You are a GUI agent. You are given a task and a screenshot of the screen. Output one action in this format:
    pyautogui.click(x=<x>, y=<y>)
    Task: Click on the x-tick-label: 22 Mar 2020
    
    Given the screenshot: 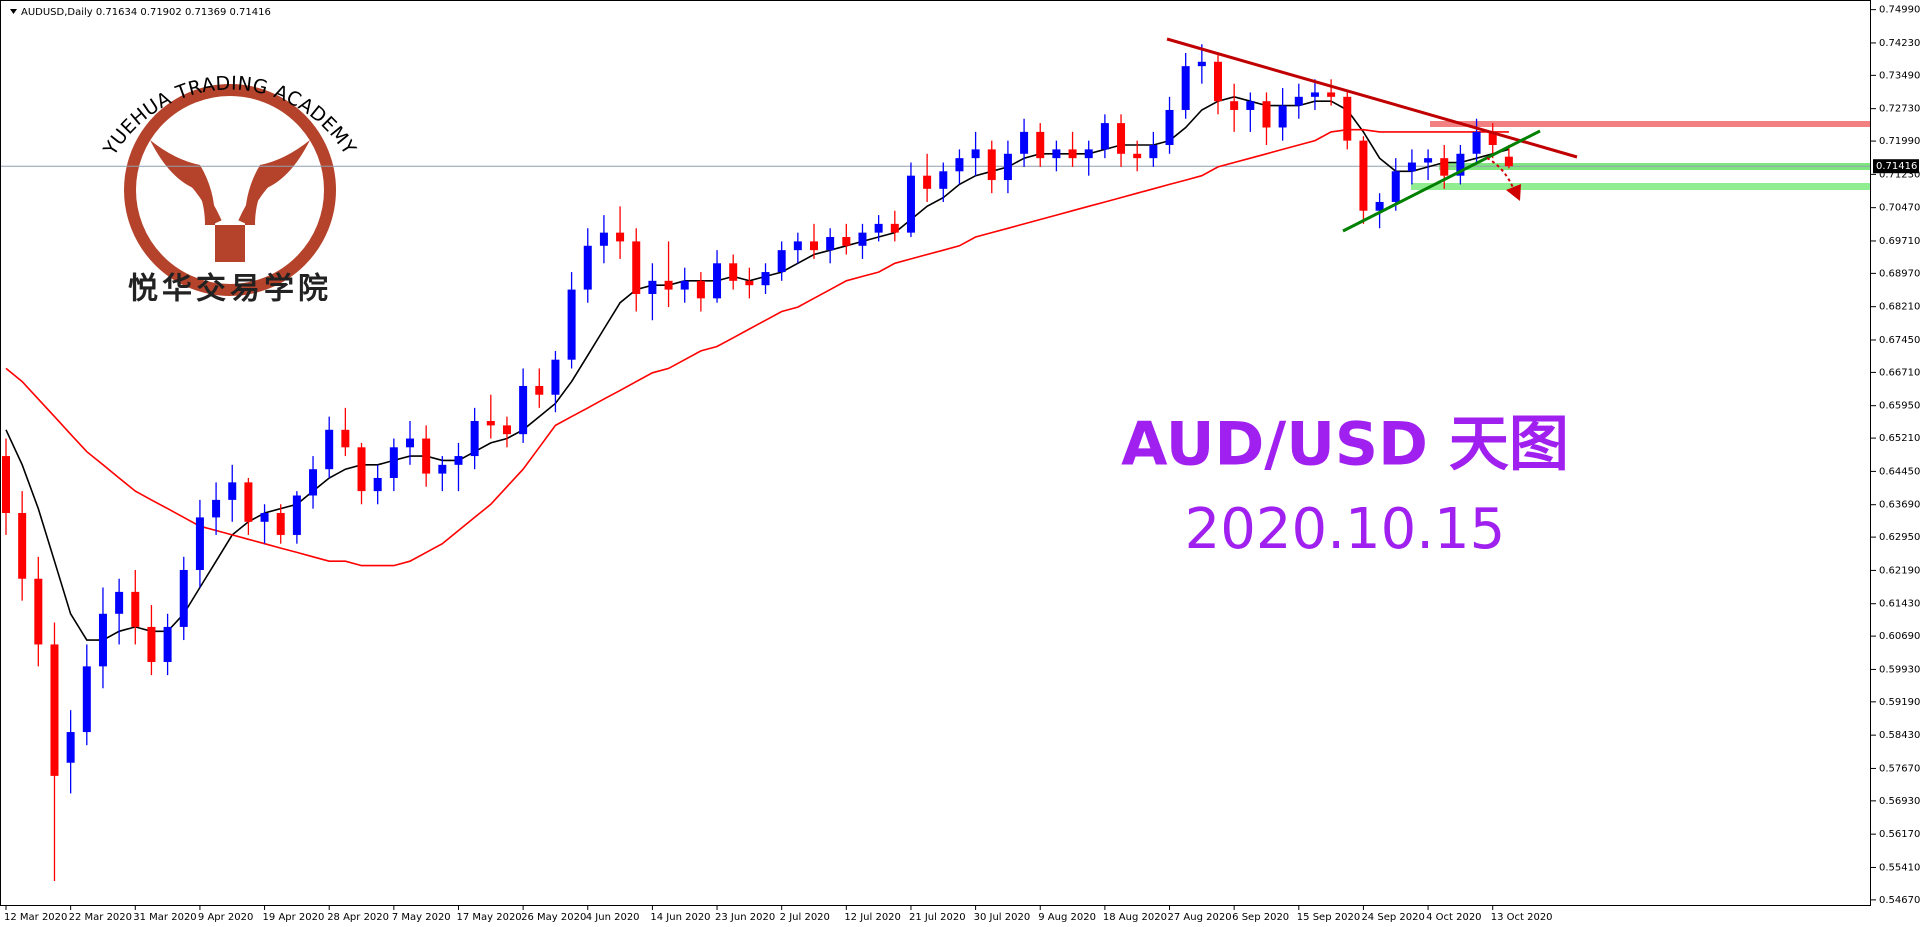 What is the action you would take?
    pyautogui.click(x=100, y=917)
    